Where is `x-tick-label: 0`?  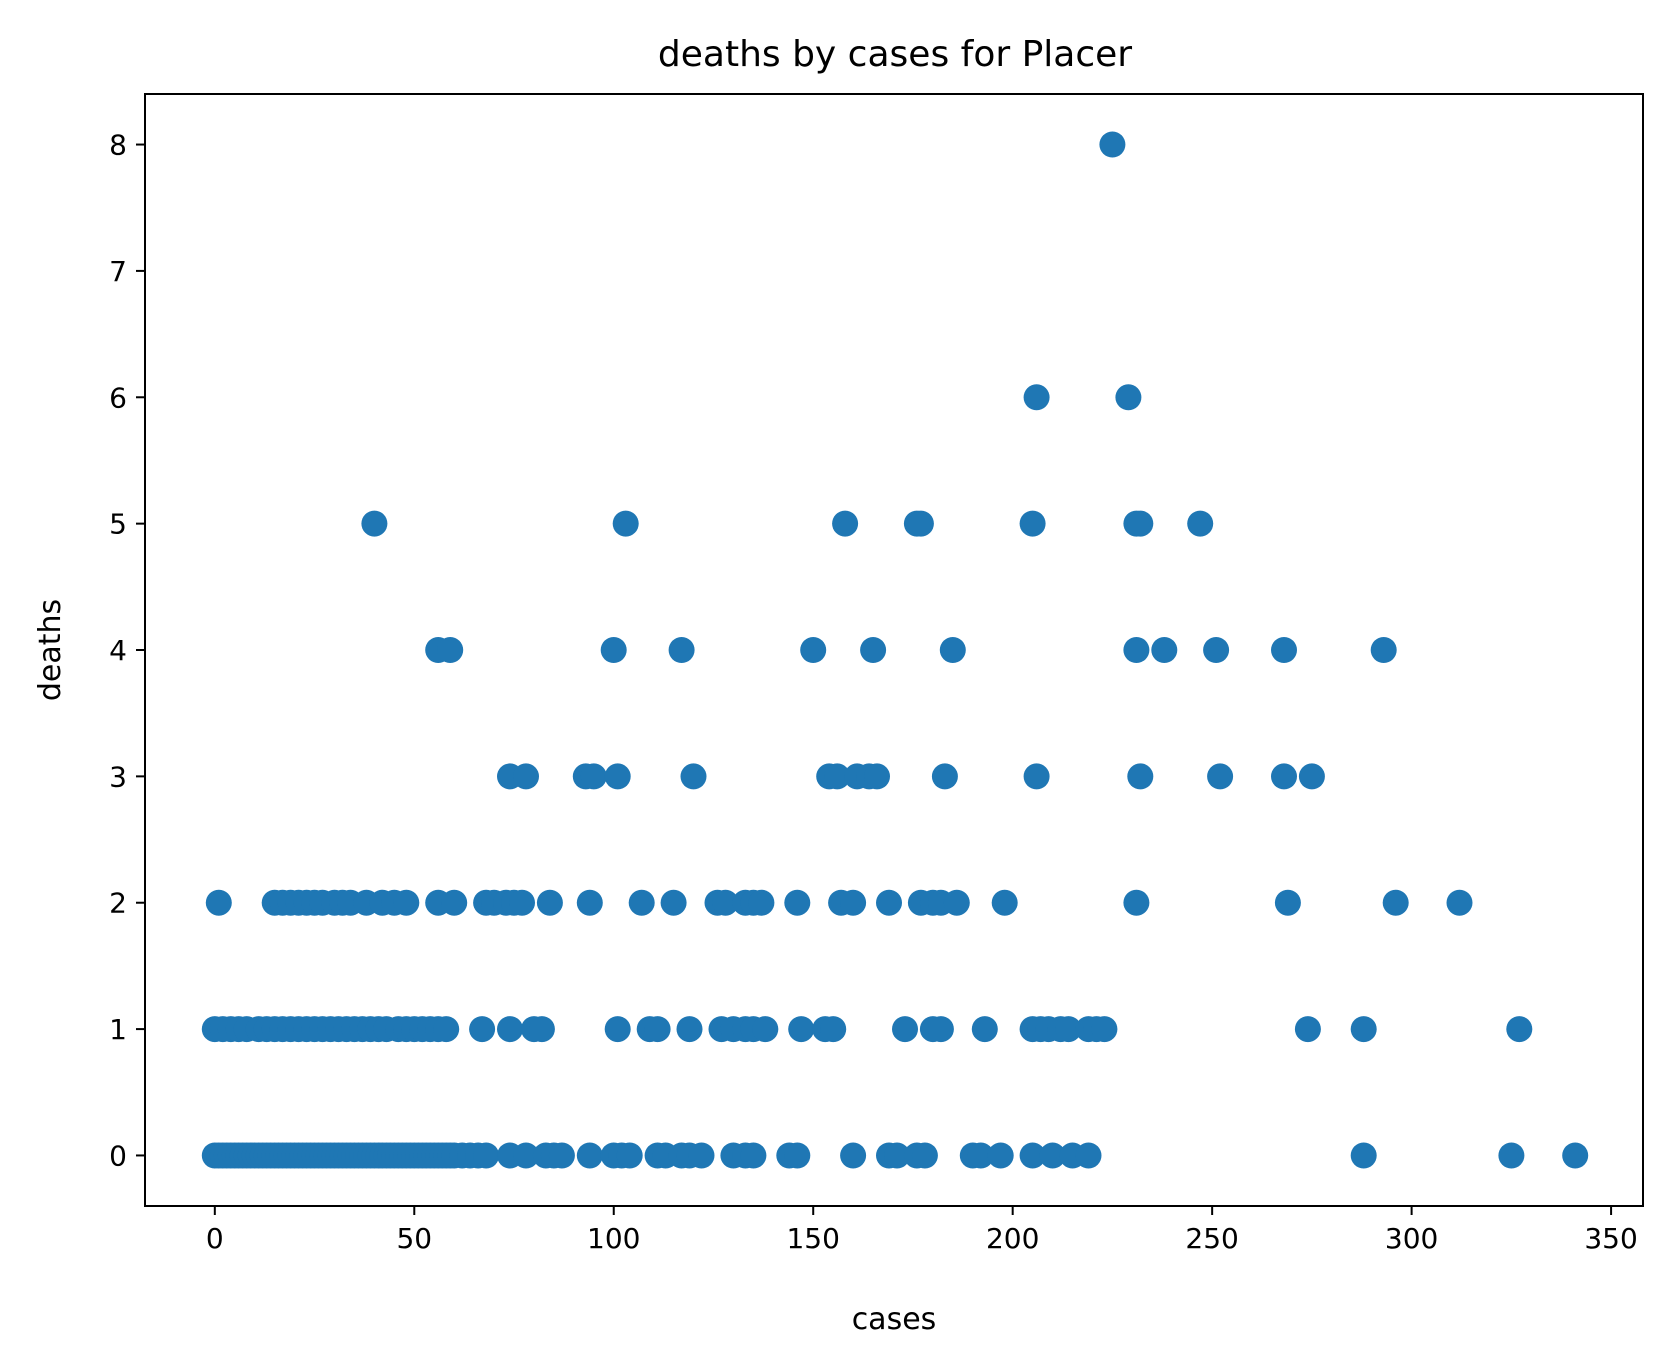 x-tick-label: 0 is located at coordinates (215, 1238).